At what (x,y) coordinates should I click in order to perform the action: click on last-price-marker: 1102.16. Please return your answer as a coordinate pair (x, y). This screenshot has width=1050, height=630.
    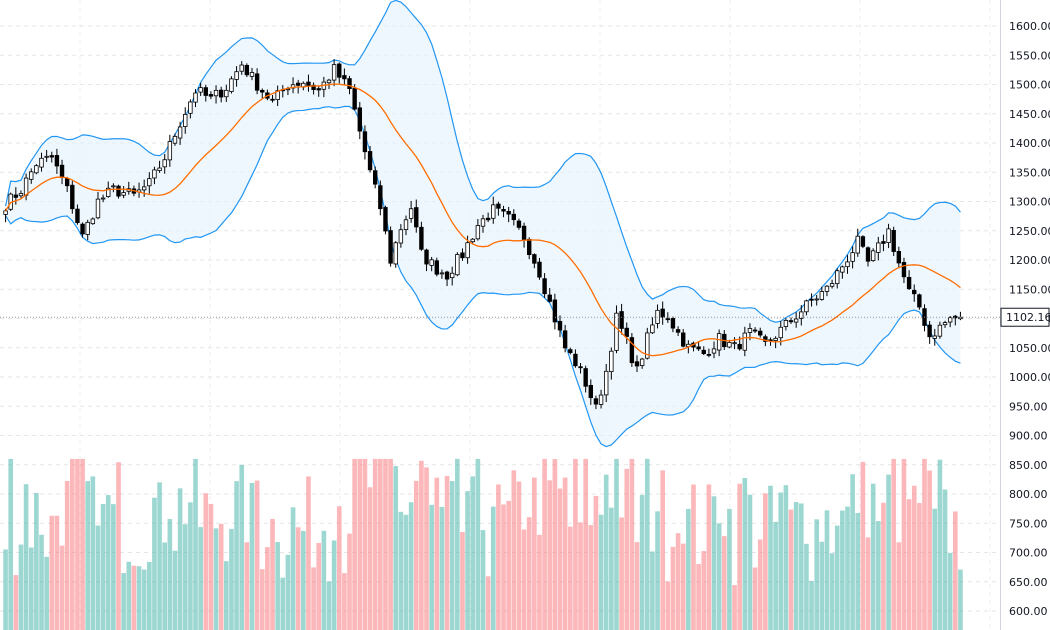
    Looking at the image, I should click on (525, 317).